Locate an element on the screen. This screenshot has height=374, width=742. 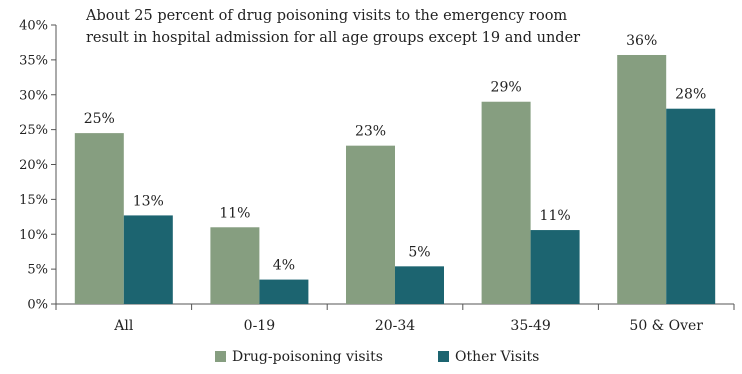
data-label: 13% is located at coordinates (148, 201).